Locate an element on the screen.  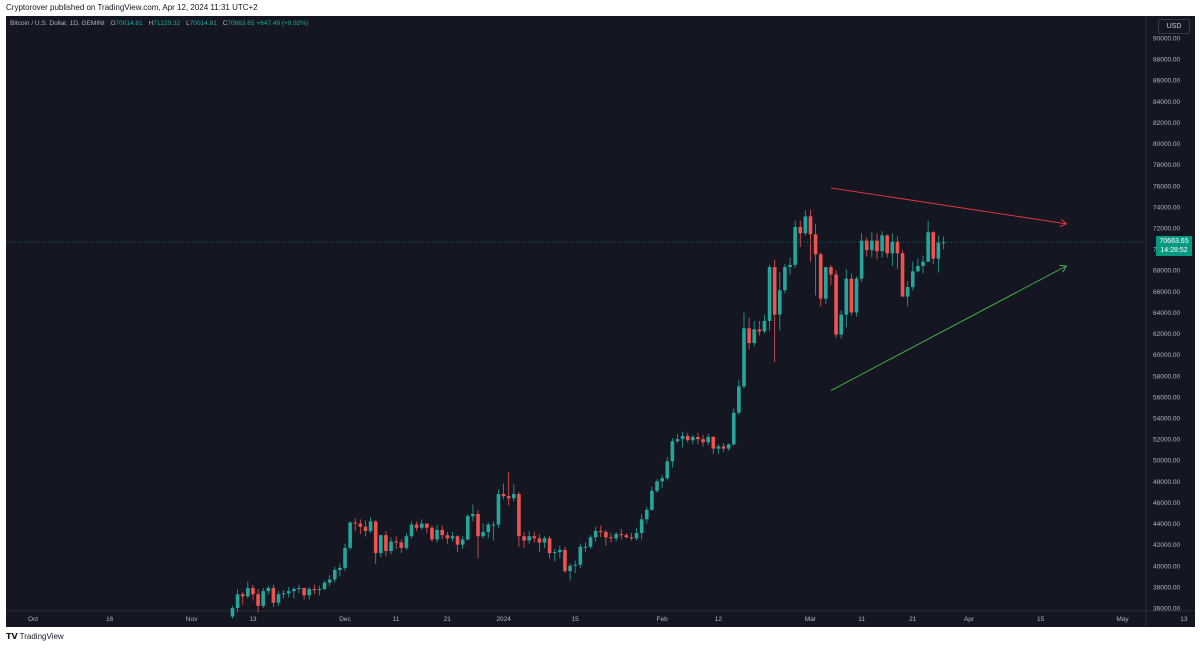
high-value: 71229.32 is located at coordinates (167, 23).